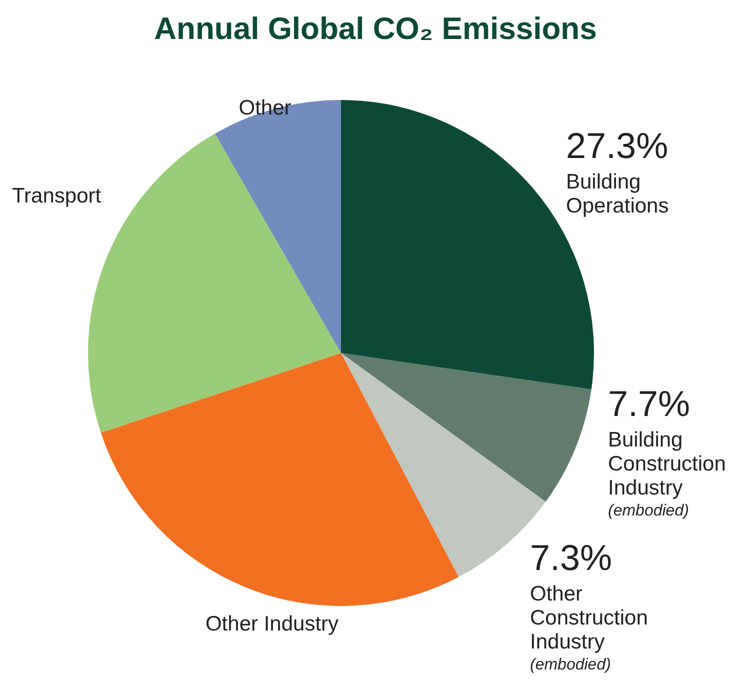 The width and height of the screenshot is (751, 681). Describe the element at coordinates (375, 29) in the screenshot. I see `chart-title: Annual Global CO₂ Emissions` at that location.